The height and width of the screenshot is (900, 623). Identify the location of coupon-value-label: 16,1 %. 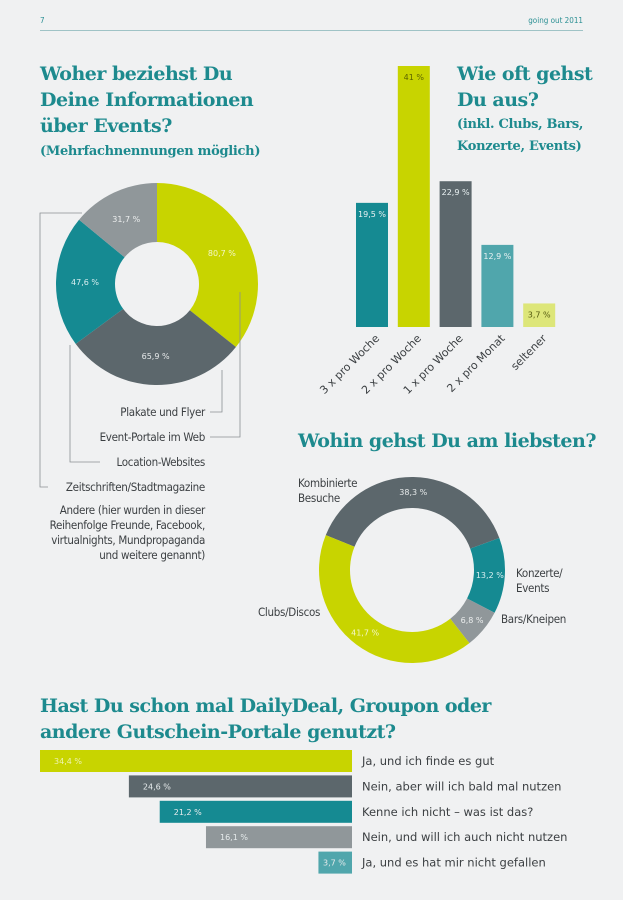
(234, 837).